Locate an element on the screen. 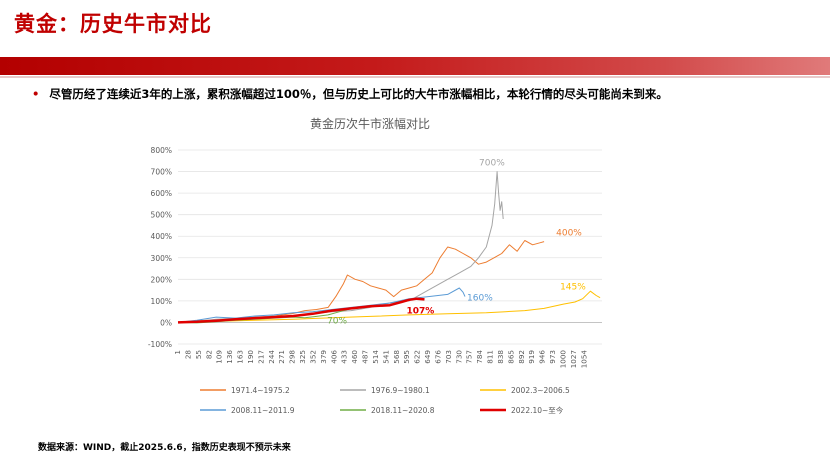  x-tick-label: 244 is located at coordinates (271, 357).